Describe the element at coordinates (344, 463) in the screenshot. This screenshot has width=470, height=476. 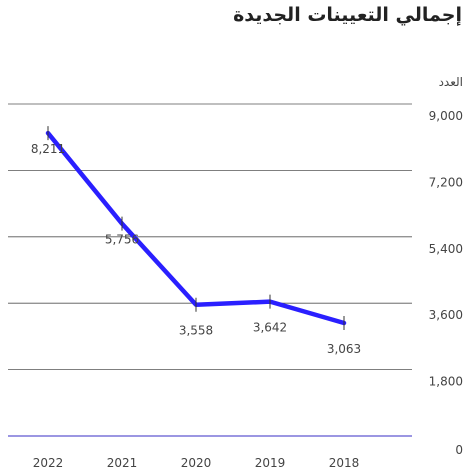
I see `x-tick-label: 2018` at that location.